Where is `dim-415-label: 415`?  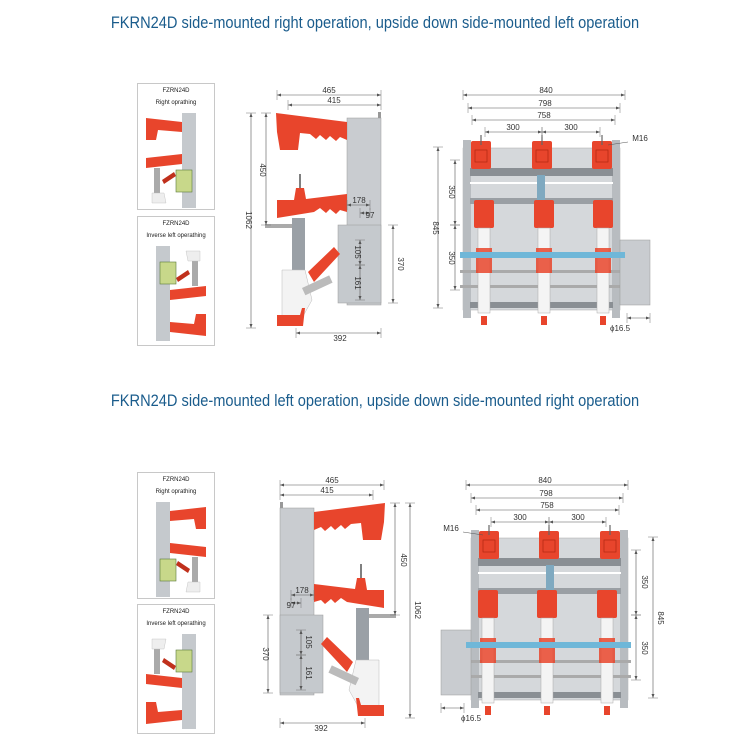 dim-415-label: 415 is located at coordinates (334, 100).